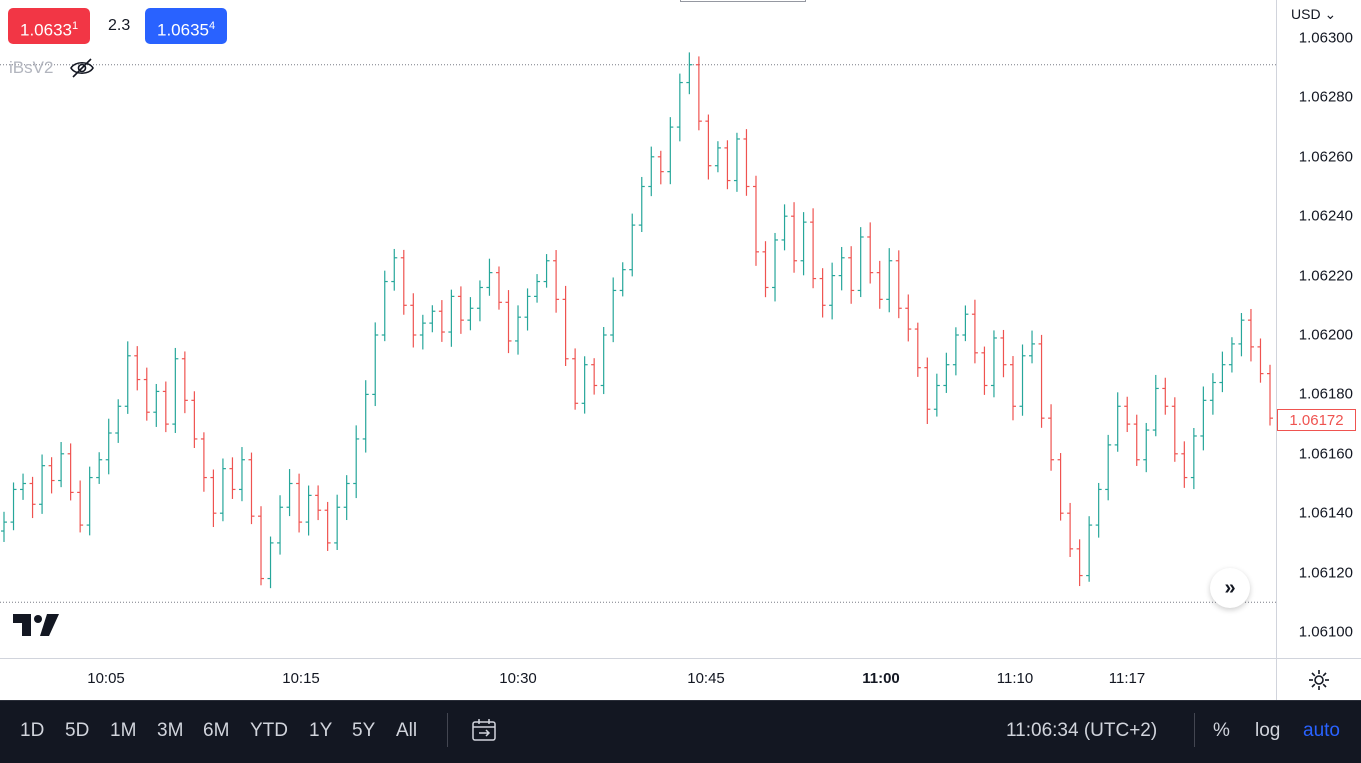  I want to click on currency-select: USD ⌄, so click(1313, 14).